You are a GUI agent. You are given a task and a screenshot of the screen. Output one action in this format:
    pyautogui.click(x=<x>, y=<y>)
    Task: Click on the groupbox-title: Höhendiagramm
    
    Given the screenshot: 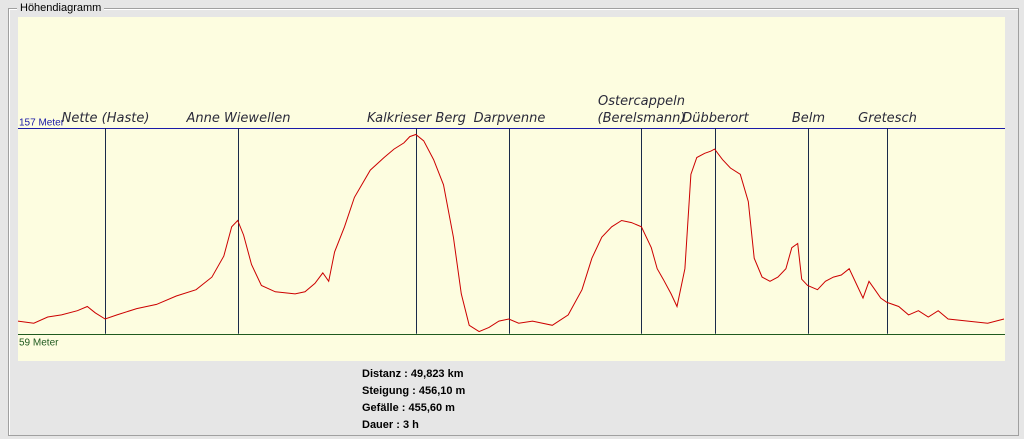 What is the action you would take?
    pyautogui.click(x=61, y=8)
    